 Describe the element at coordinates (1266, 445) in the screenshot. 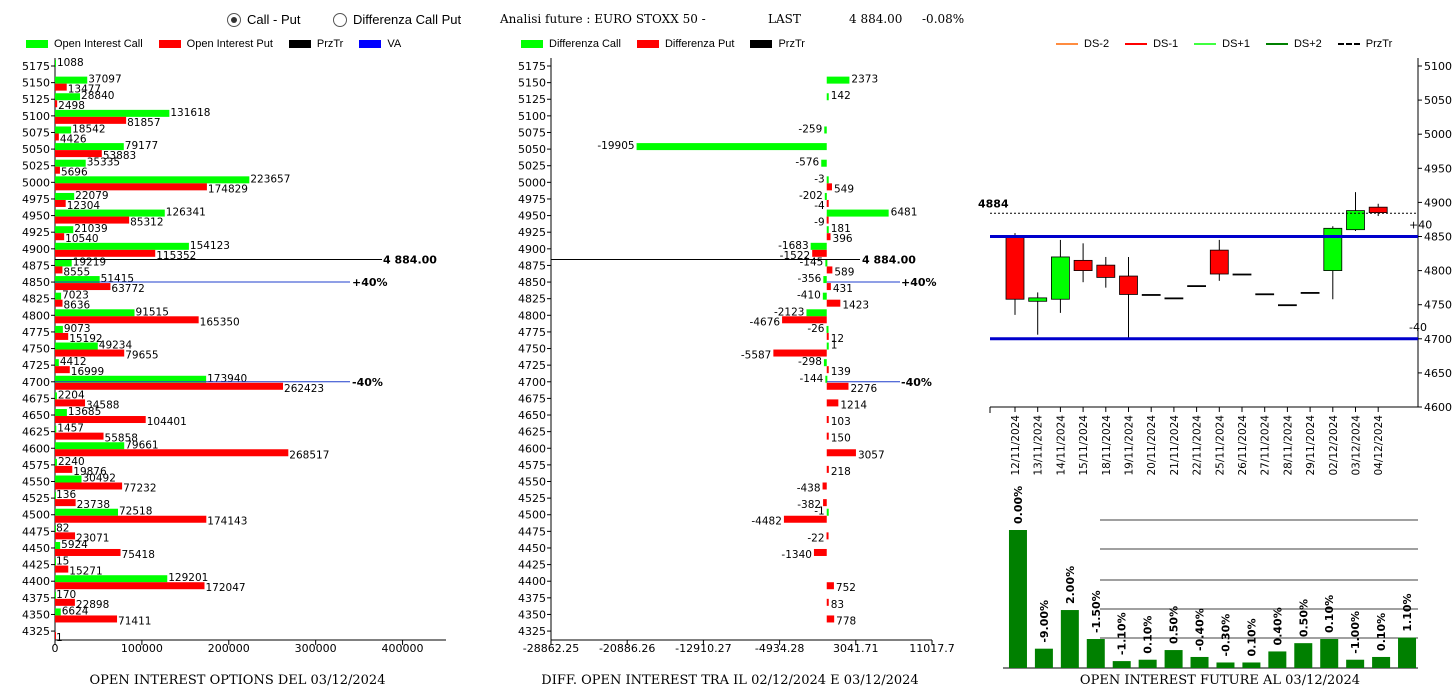

I see `date-label: 27/11/2024` at that location.